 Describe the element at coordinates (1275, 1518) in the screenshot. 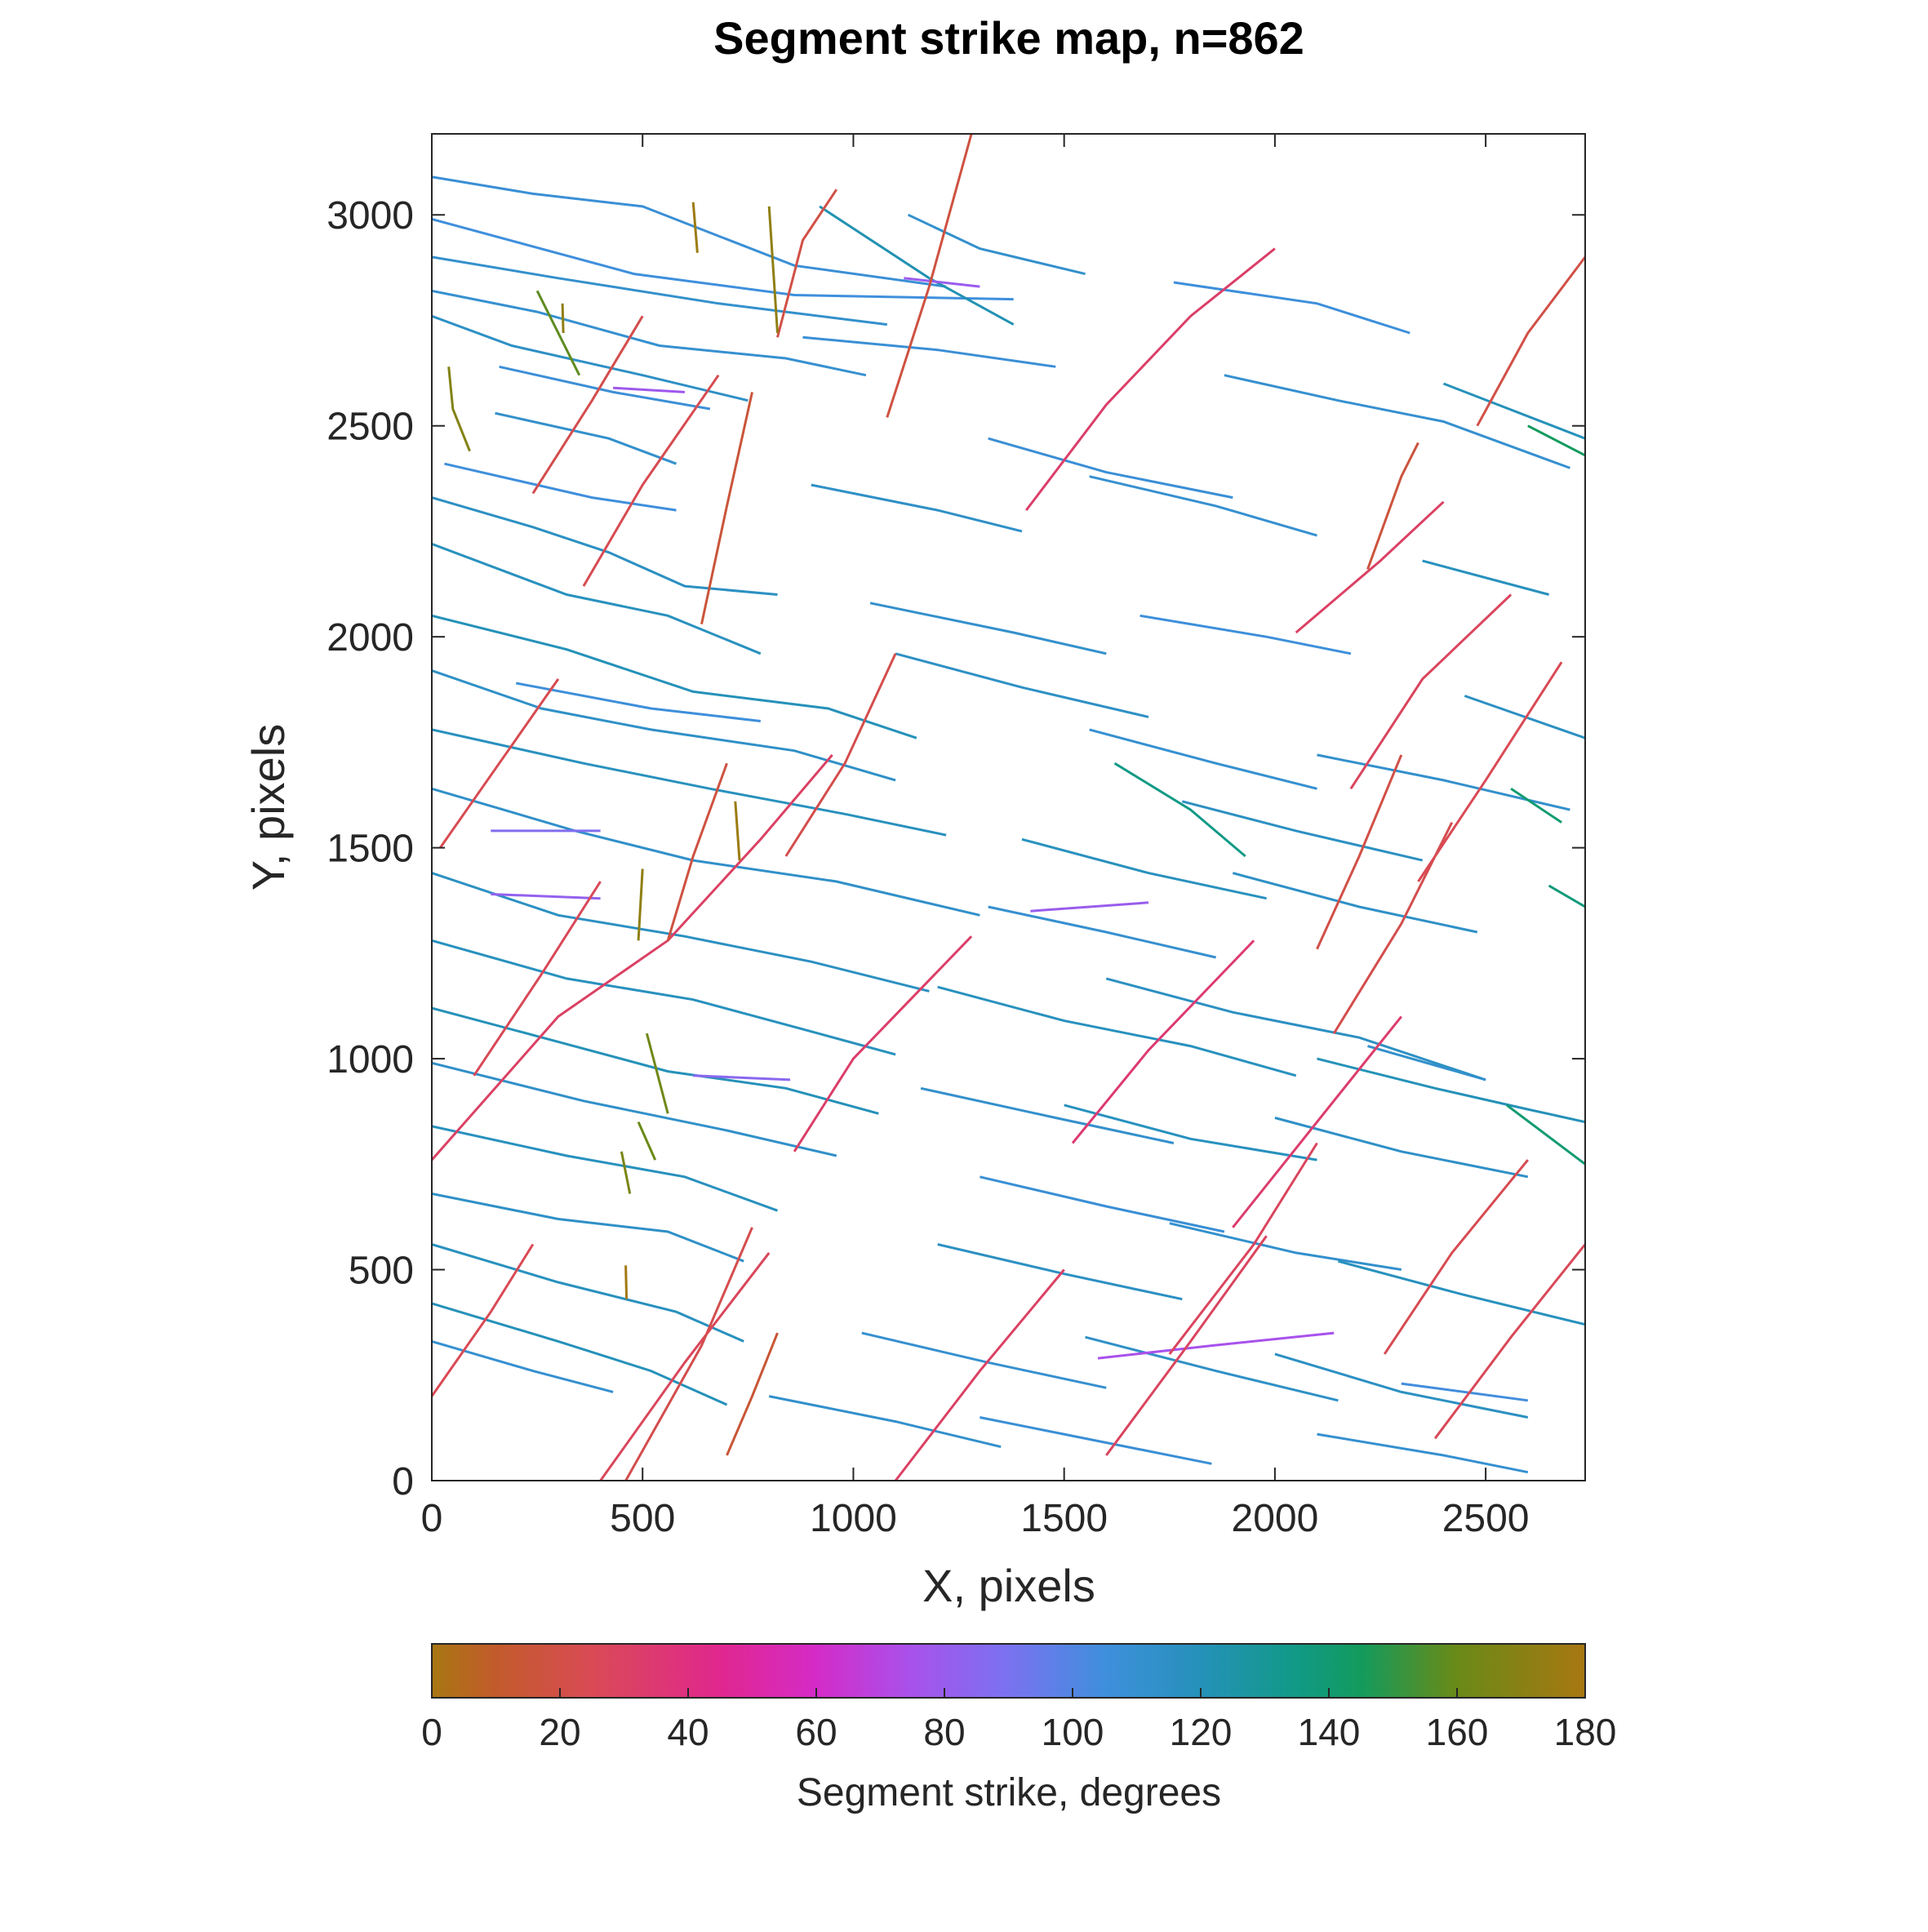

I see `x-tick-label: 2000` at that location.